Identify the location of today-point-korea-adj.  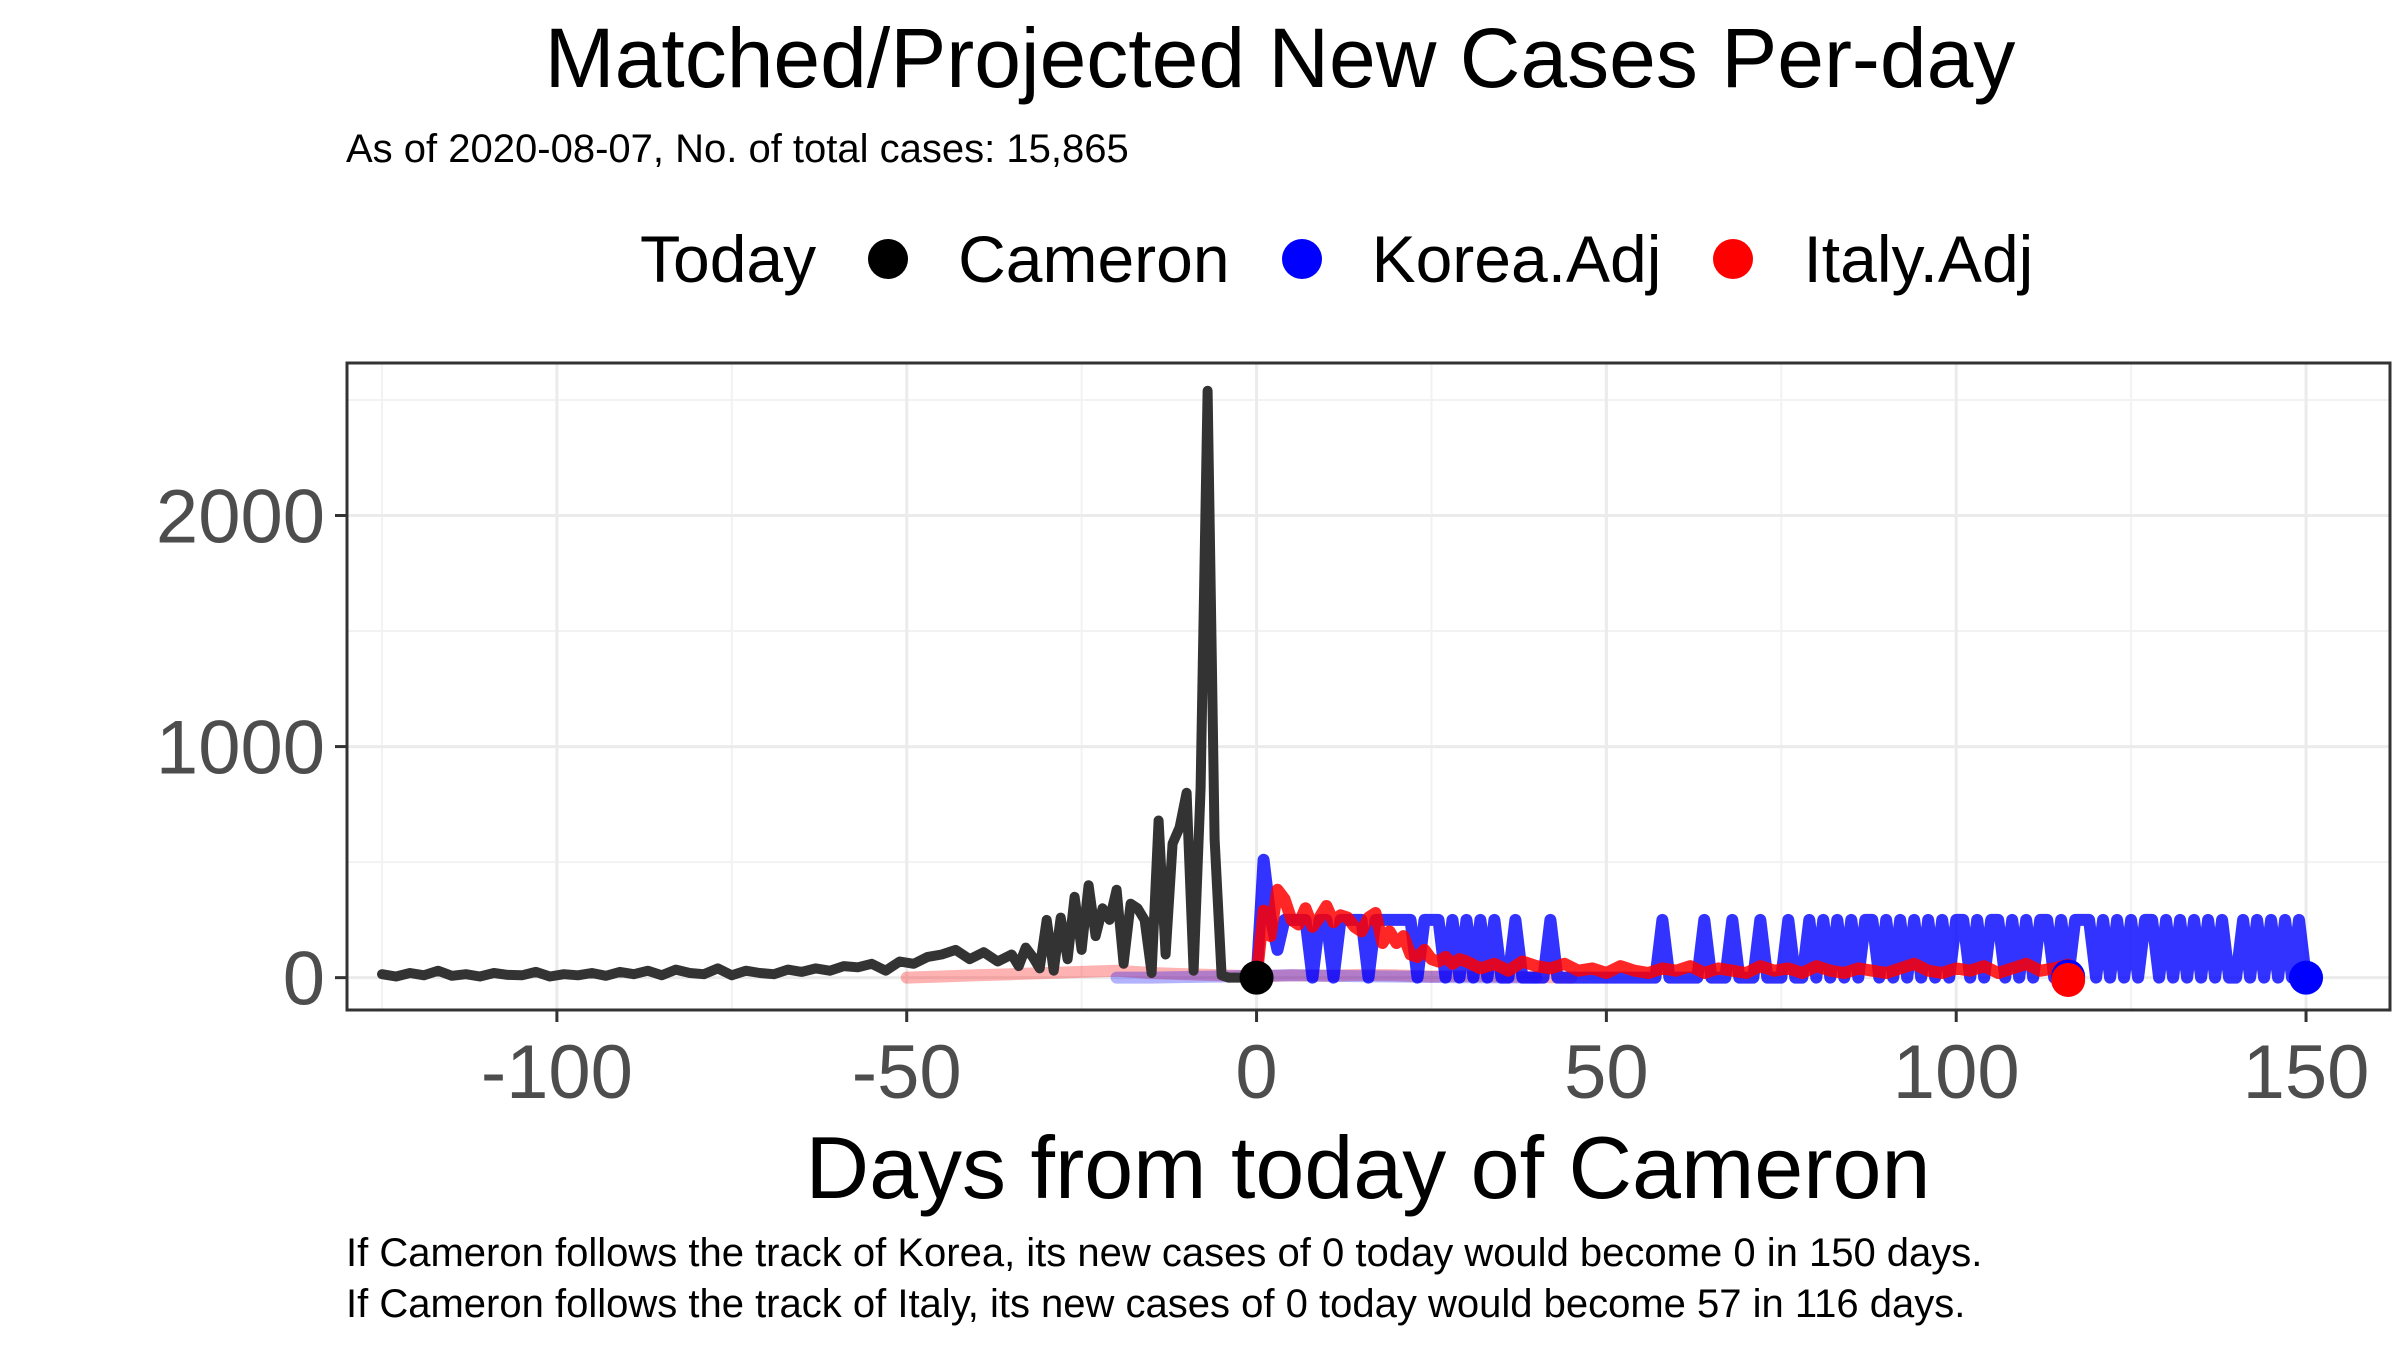
(2306, 977).